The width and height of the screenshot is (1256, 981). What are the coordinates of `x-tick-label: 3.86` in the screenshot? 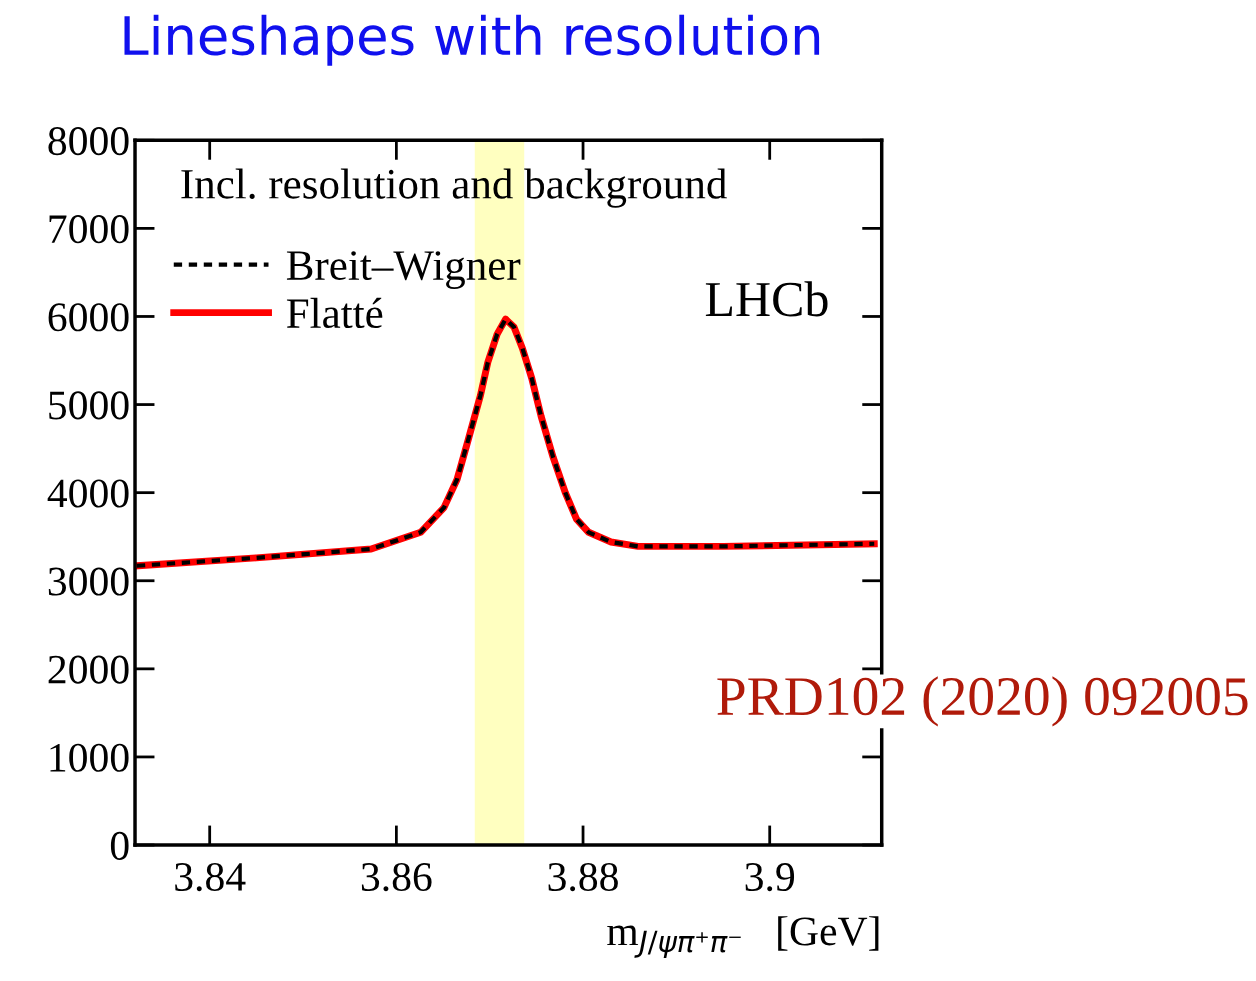 It's located at (396, 877).